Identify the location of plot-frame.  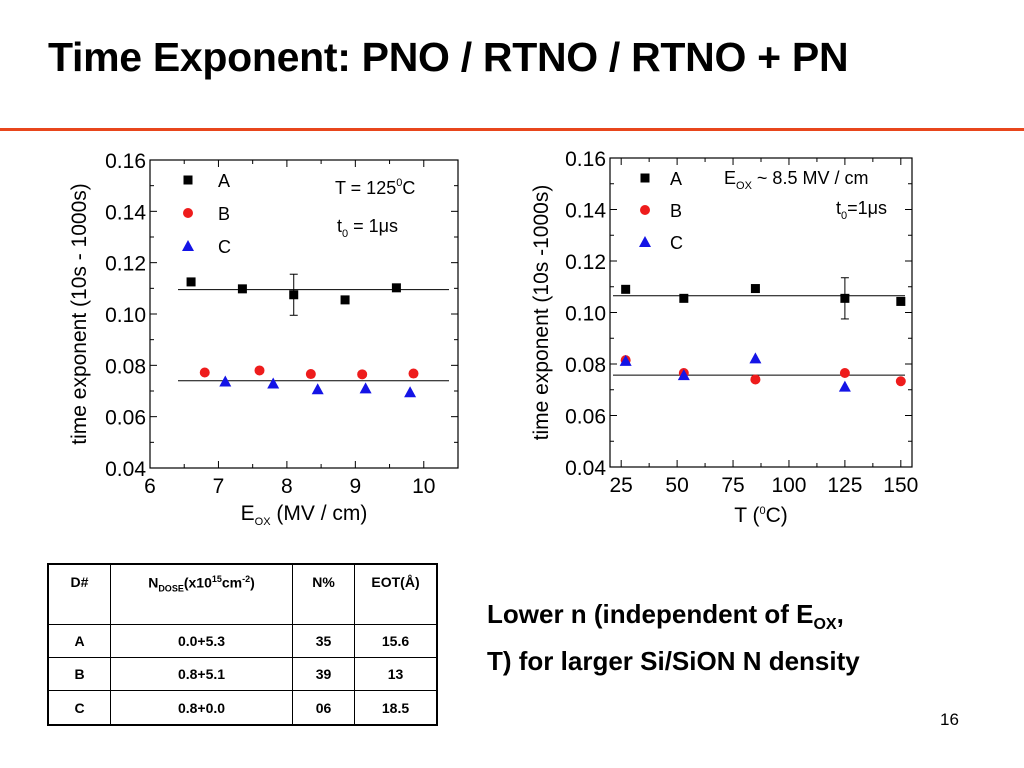
(304, 314).